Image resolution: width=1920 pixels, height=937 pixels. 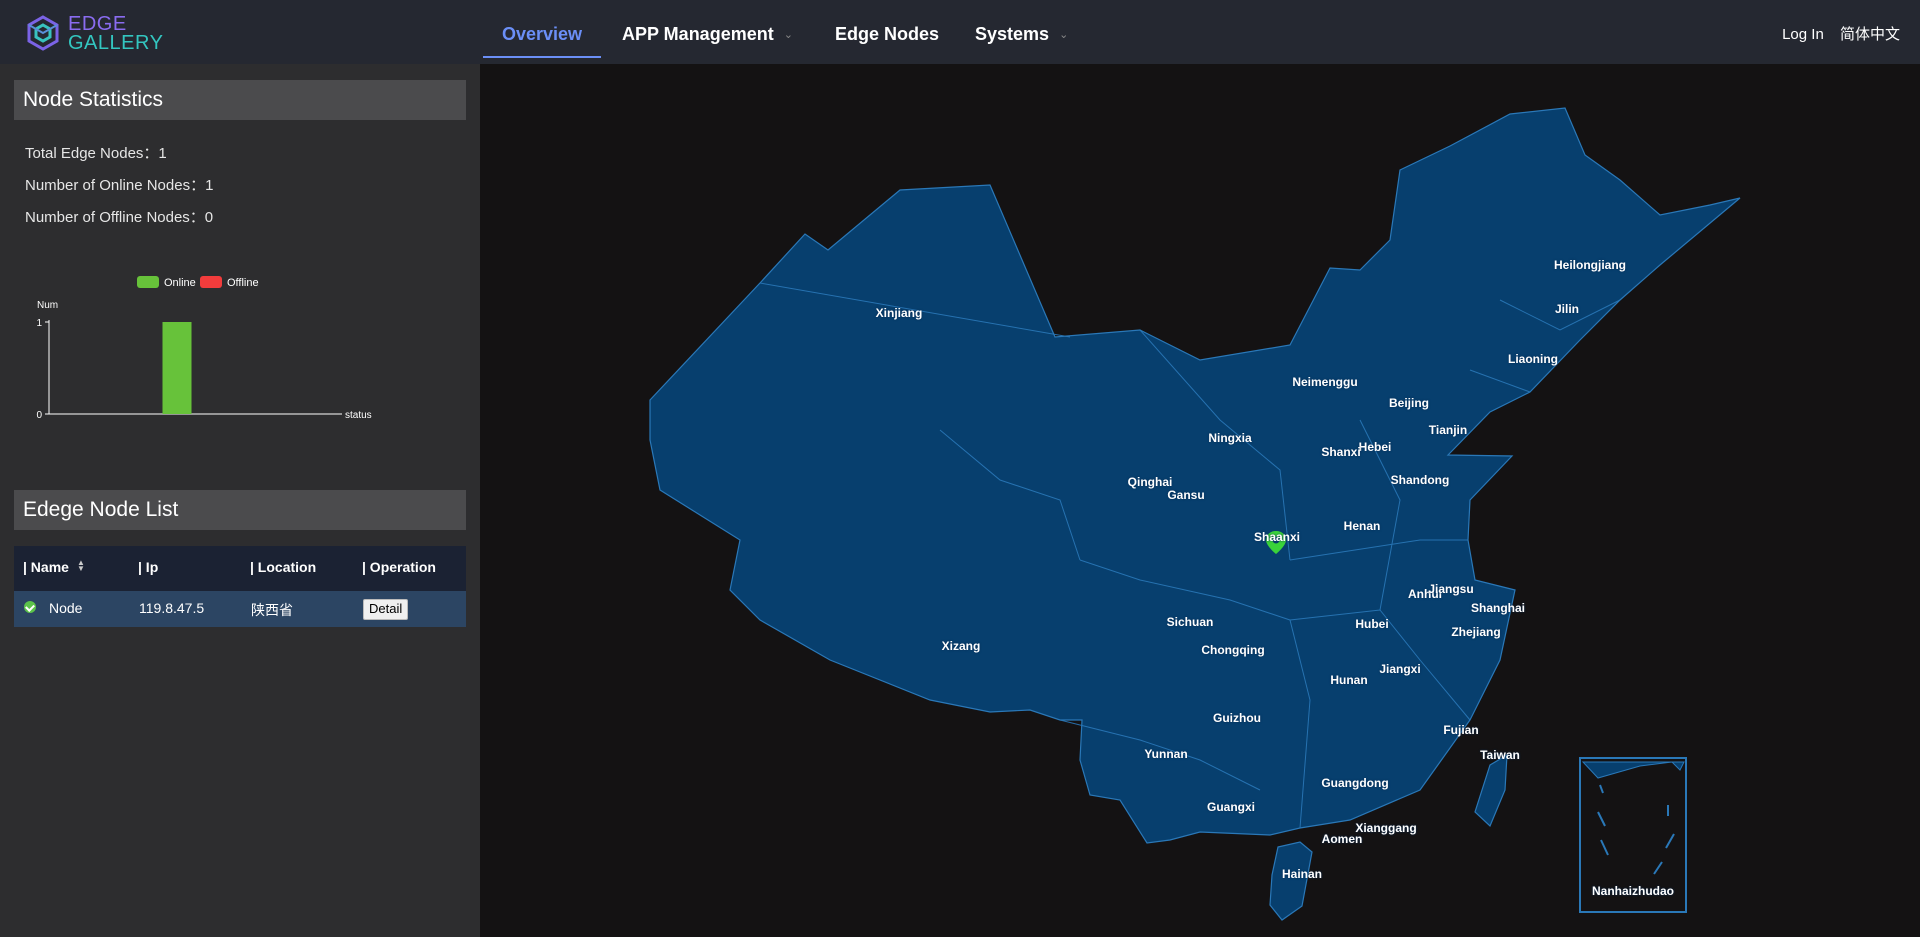 I want to click on south-china-sea-inset, so click(x=1633, y=835).